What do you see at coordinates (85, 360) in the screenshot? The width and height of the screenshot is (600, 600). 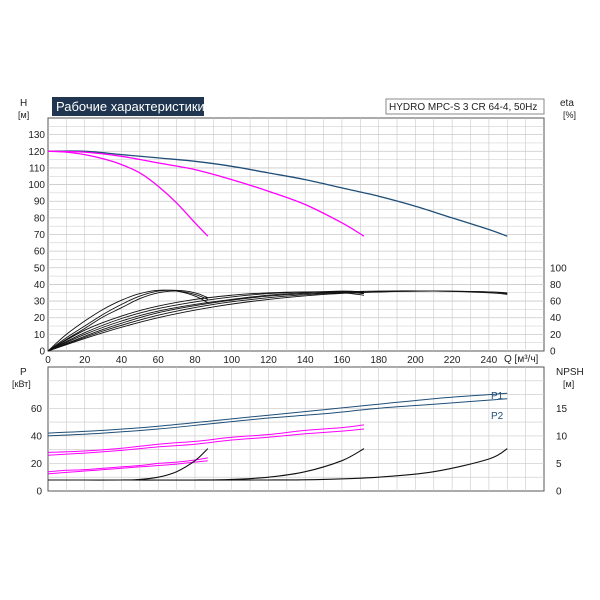 I see `x-tick-label: 20` at bounding box center [85, 360].